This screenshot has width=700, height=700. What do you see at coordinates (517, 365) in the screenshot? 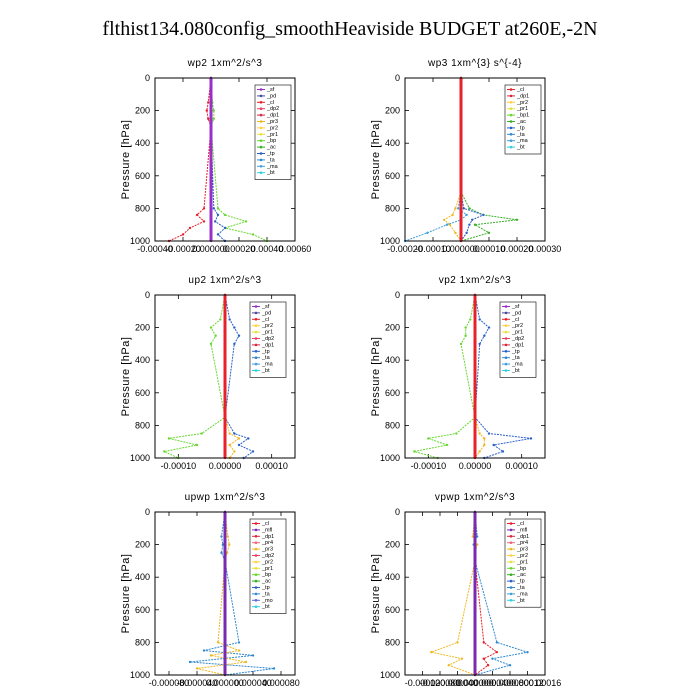
I see `legend-label: _ma` at bounding box center [517, 365].